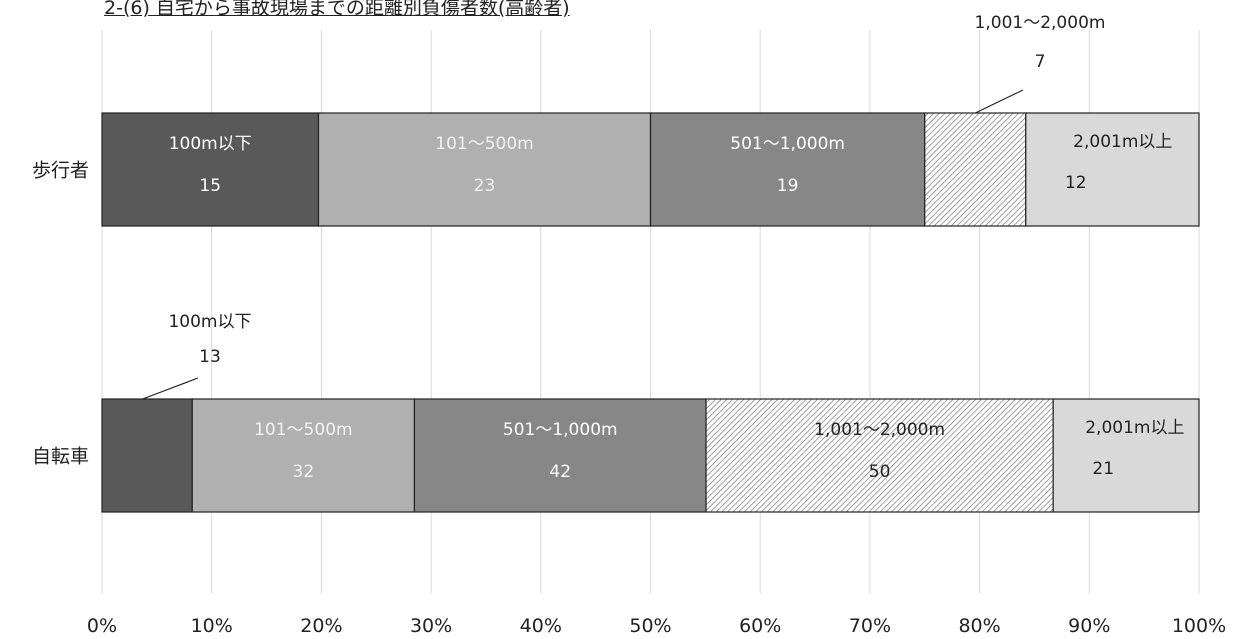  Describe the element at coordinates (1199, 626) in the screenshot. I see `x-tick-label: 100%` at that location.